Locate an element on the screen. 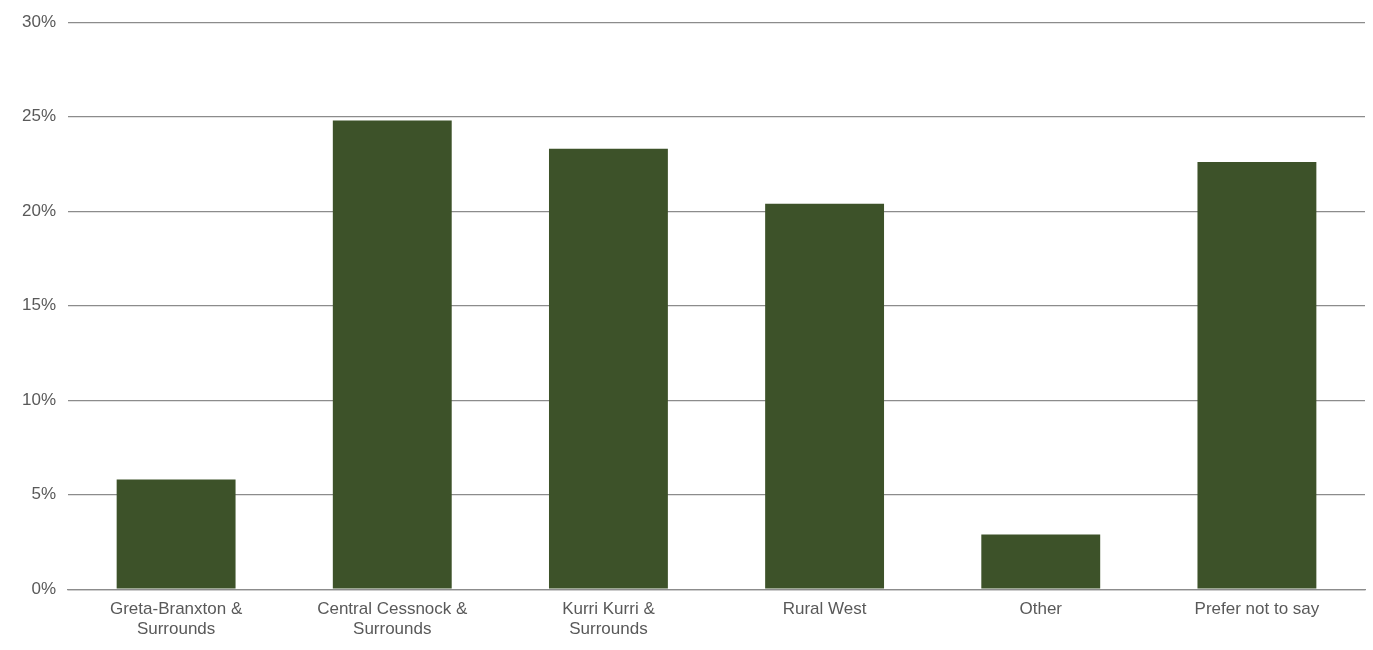 The width and height of the screenshot is (1373, 650). y-tick-label: 20% is located at coordinates (39, 210).